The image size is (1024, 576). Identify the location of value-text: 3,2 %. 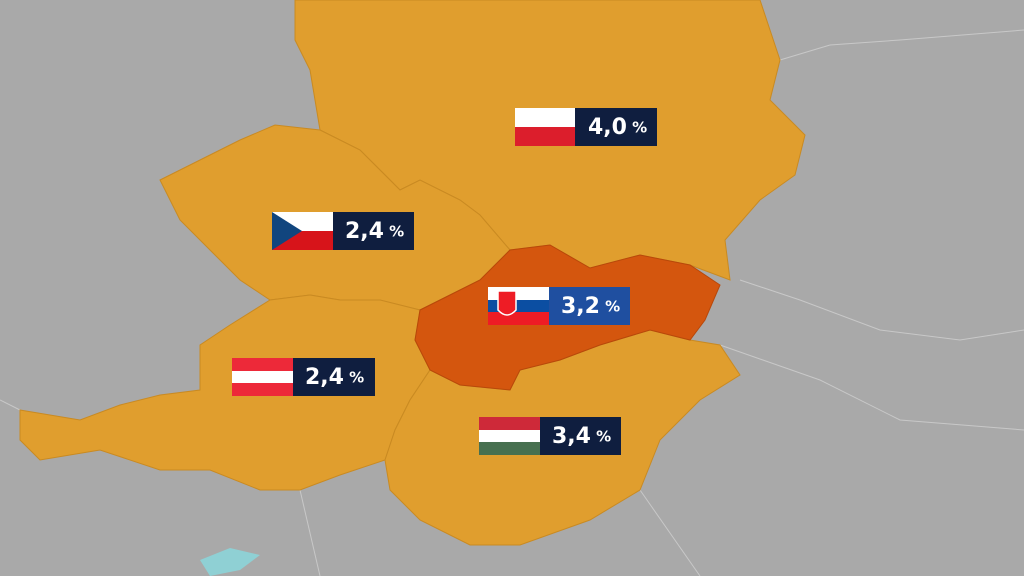
(590, 305).